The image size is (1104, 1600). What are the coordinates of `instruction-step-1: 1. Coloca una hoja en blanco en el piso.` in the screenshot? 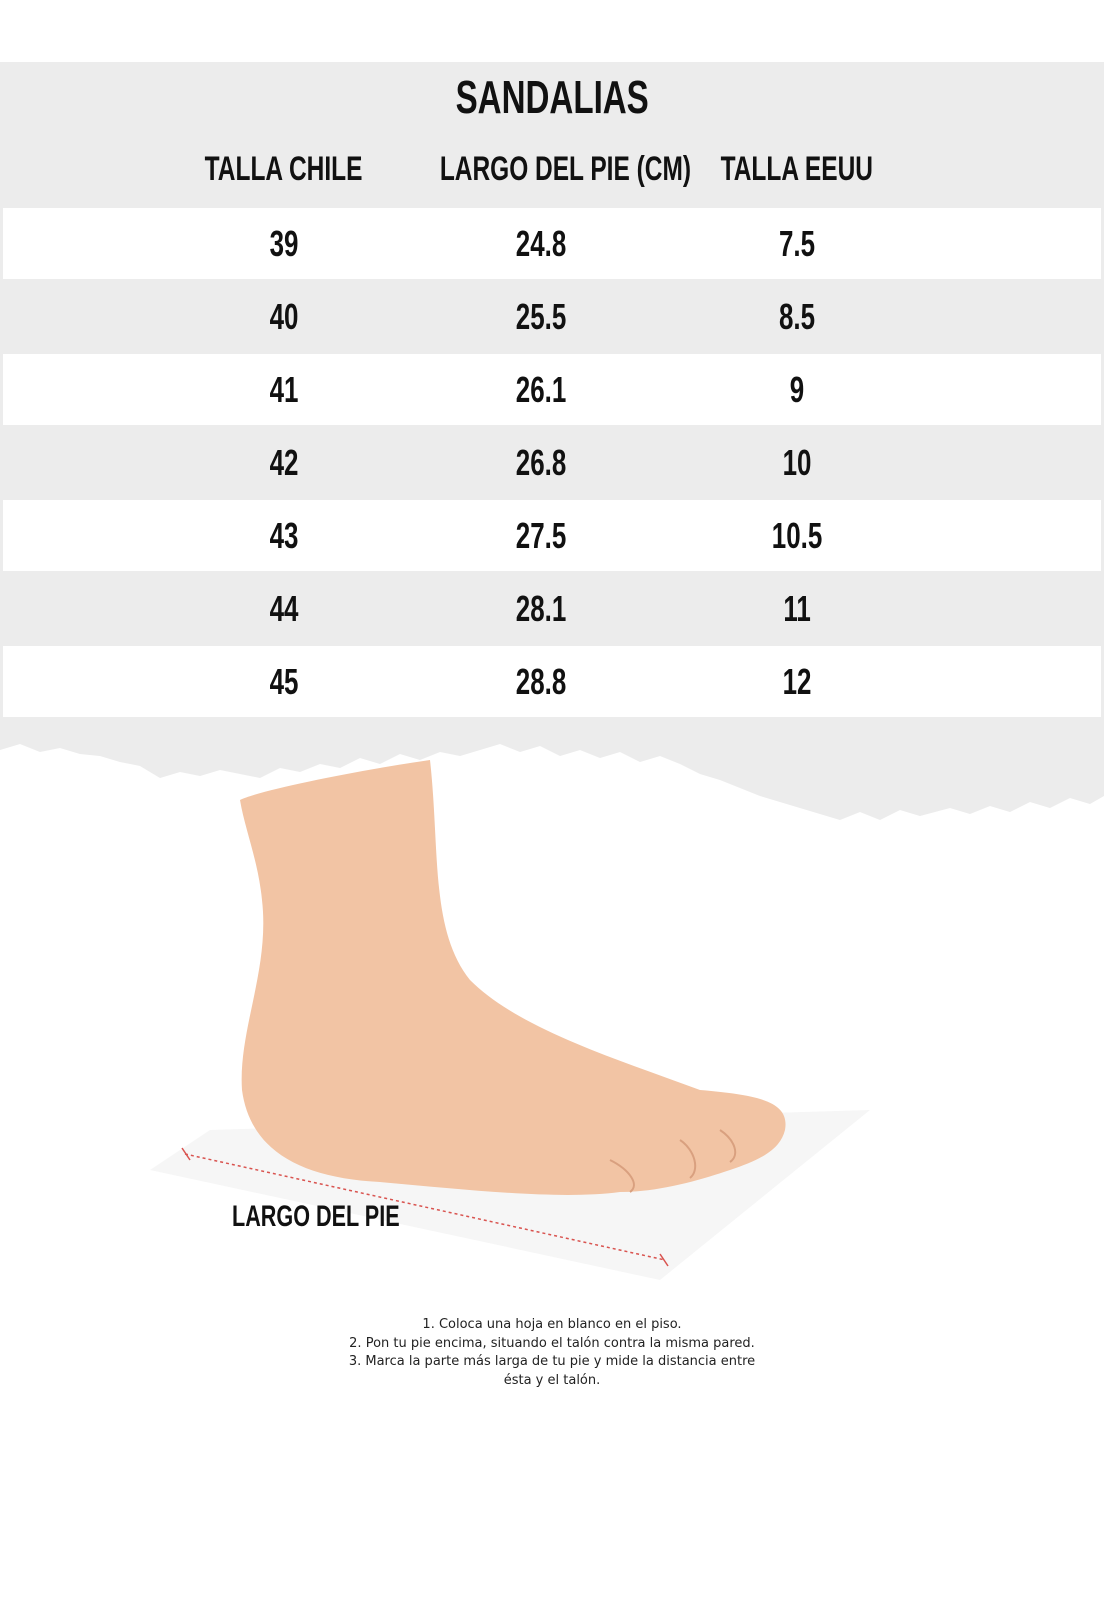 It's located at (552, 1324).